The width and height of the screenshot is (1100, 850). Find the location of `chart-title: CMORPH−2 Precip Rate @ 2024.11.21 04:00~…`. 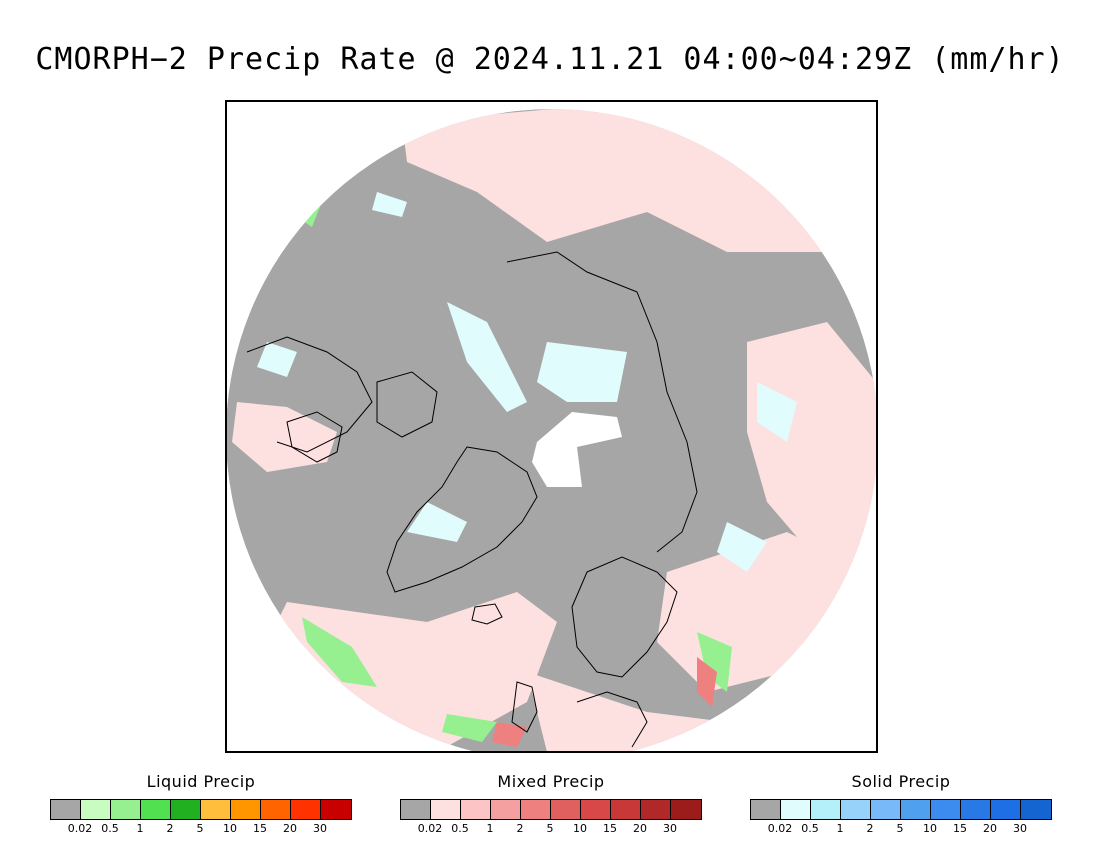

chart-title: CMORPH−2 Precip Rate @ 2024.11.21 04:00~… is located at coordinates (550, 59).